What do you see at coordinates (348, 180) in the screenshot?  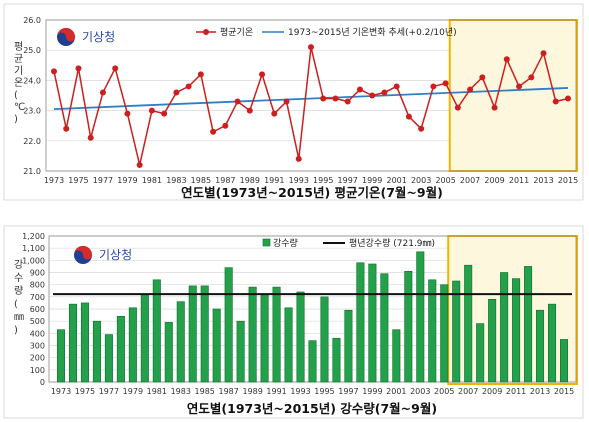 I see `temperature-x-tick-label: 1997` at bounding box center [348, 180].